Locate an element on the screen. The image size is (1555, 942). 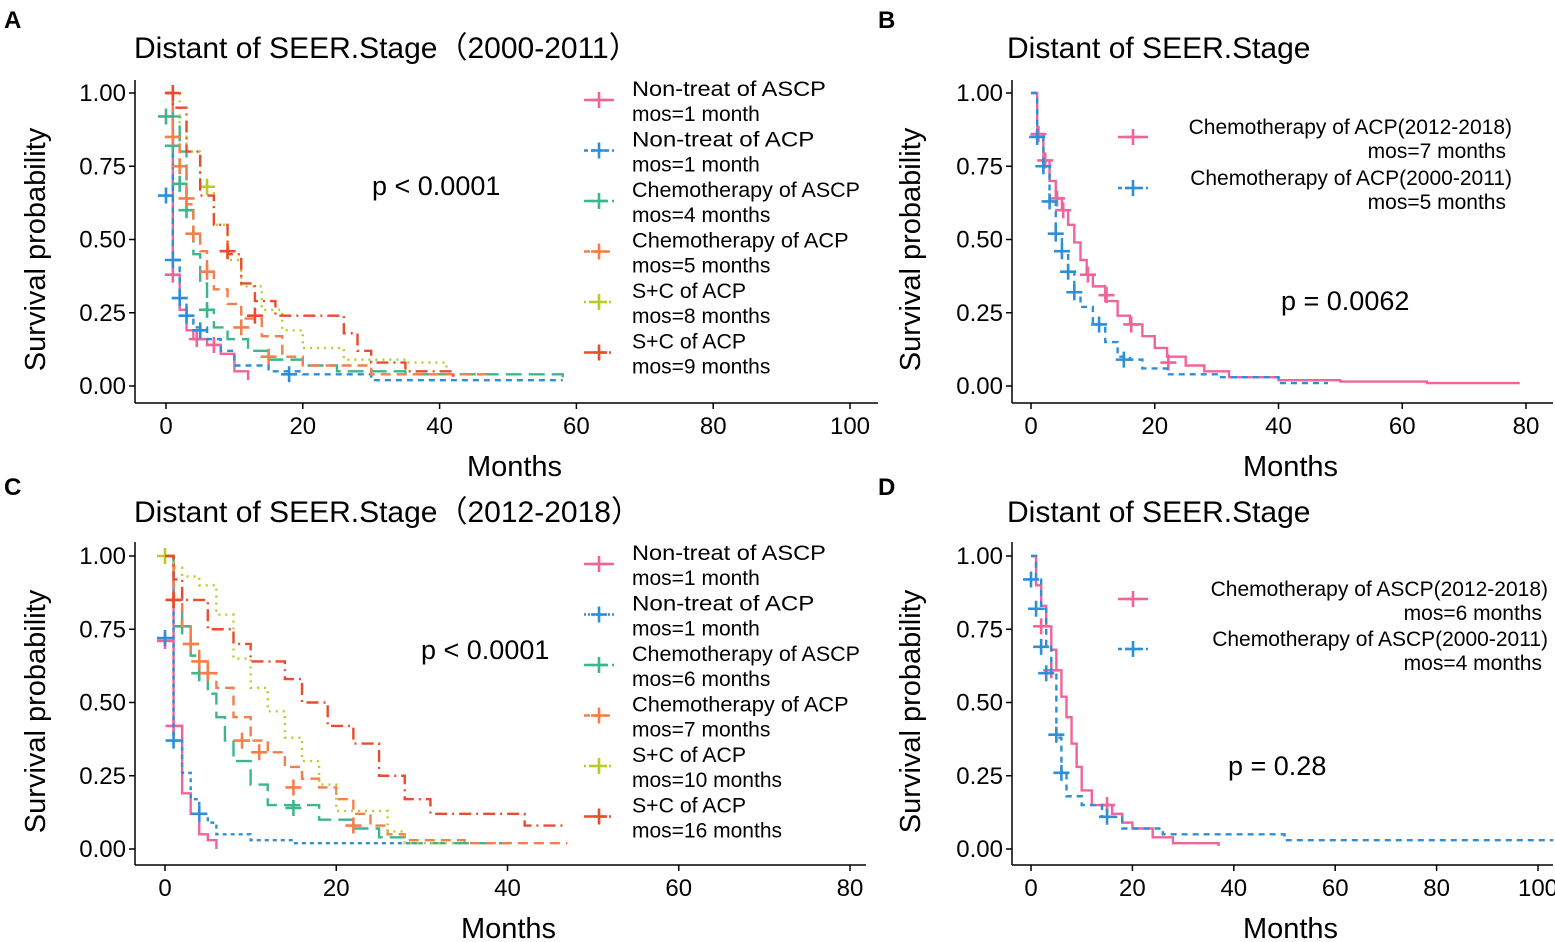
legend-label: Chemotherapy of ACP(2012-2018) is located at coordinates (1350, 127).